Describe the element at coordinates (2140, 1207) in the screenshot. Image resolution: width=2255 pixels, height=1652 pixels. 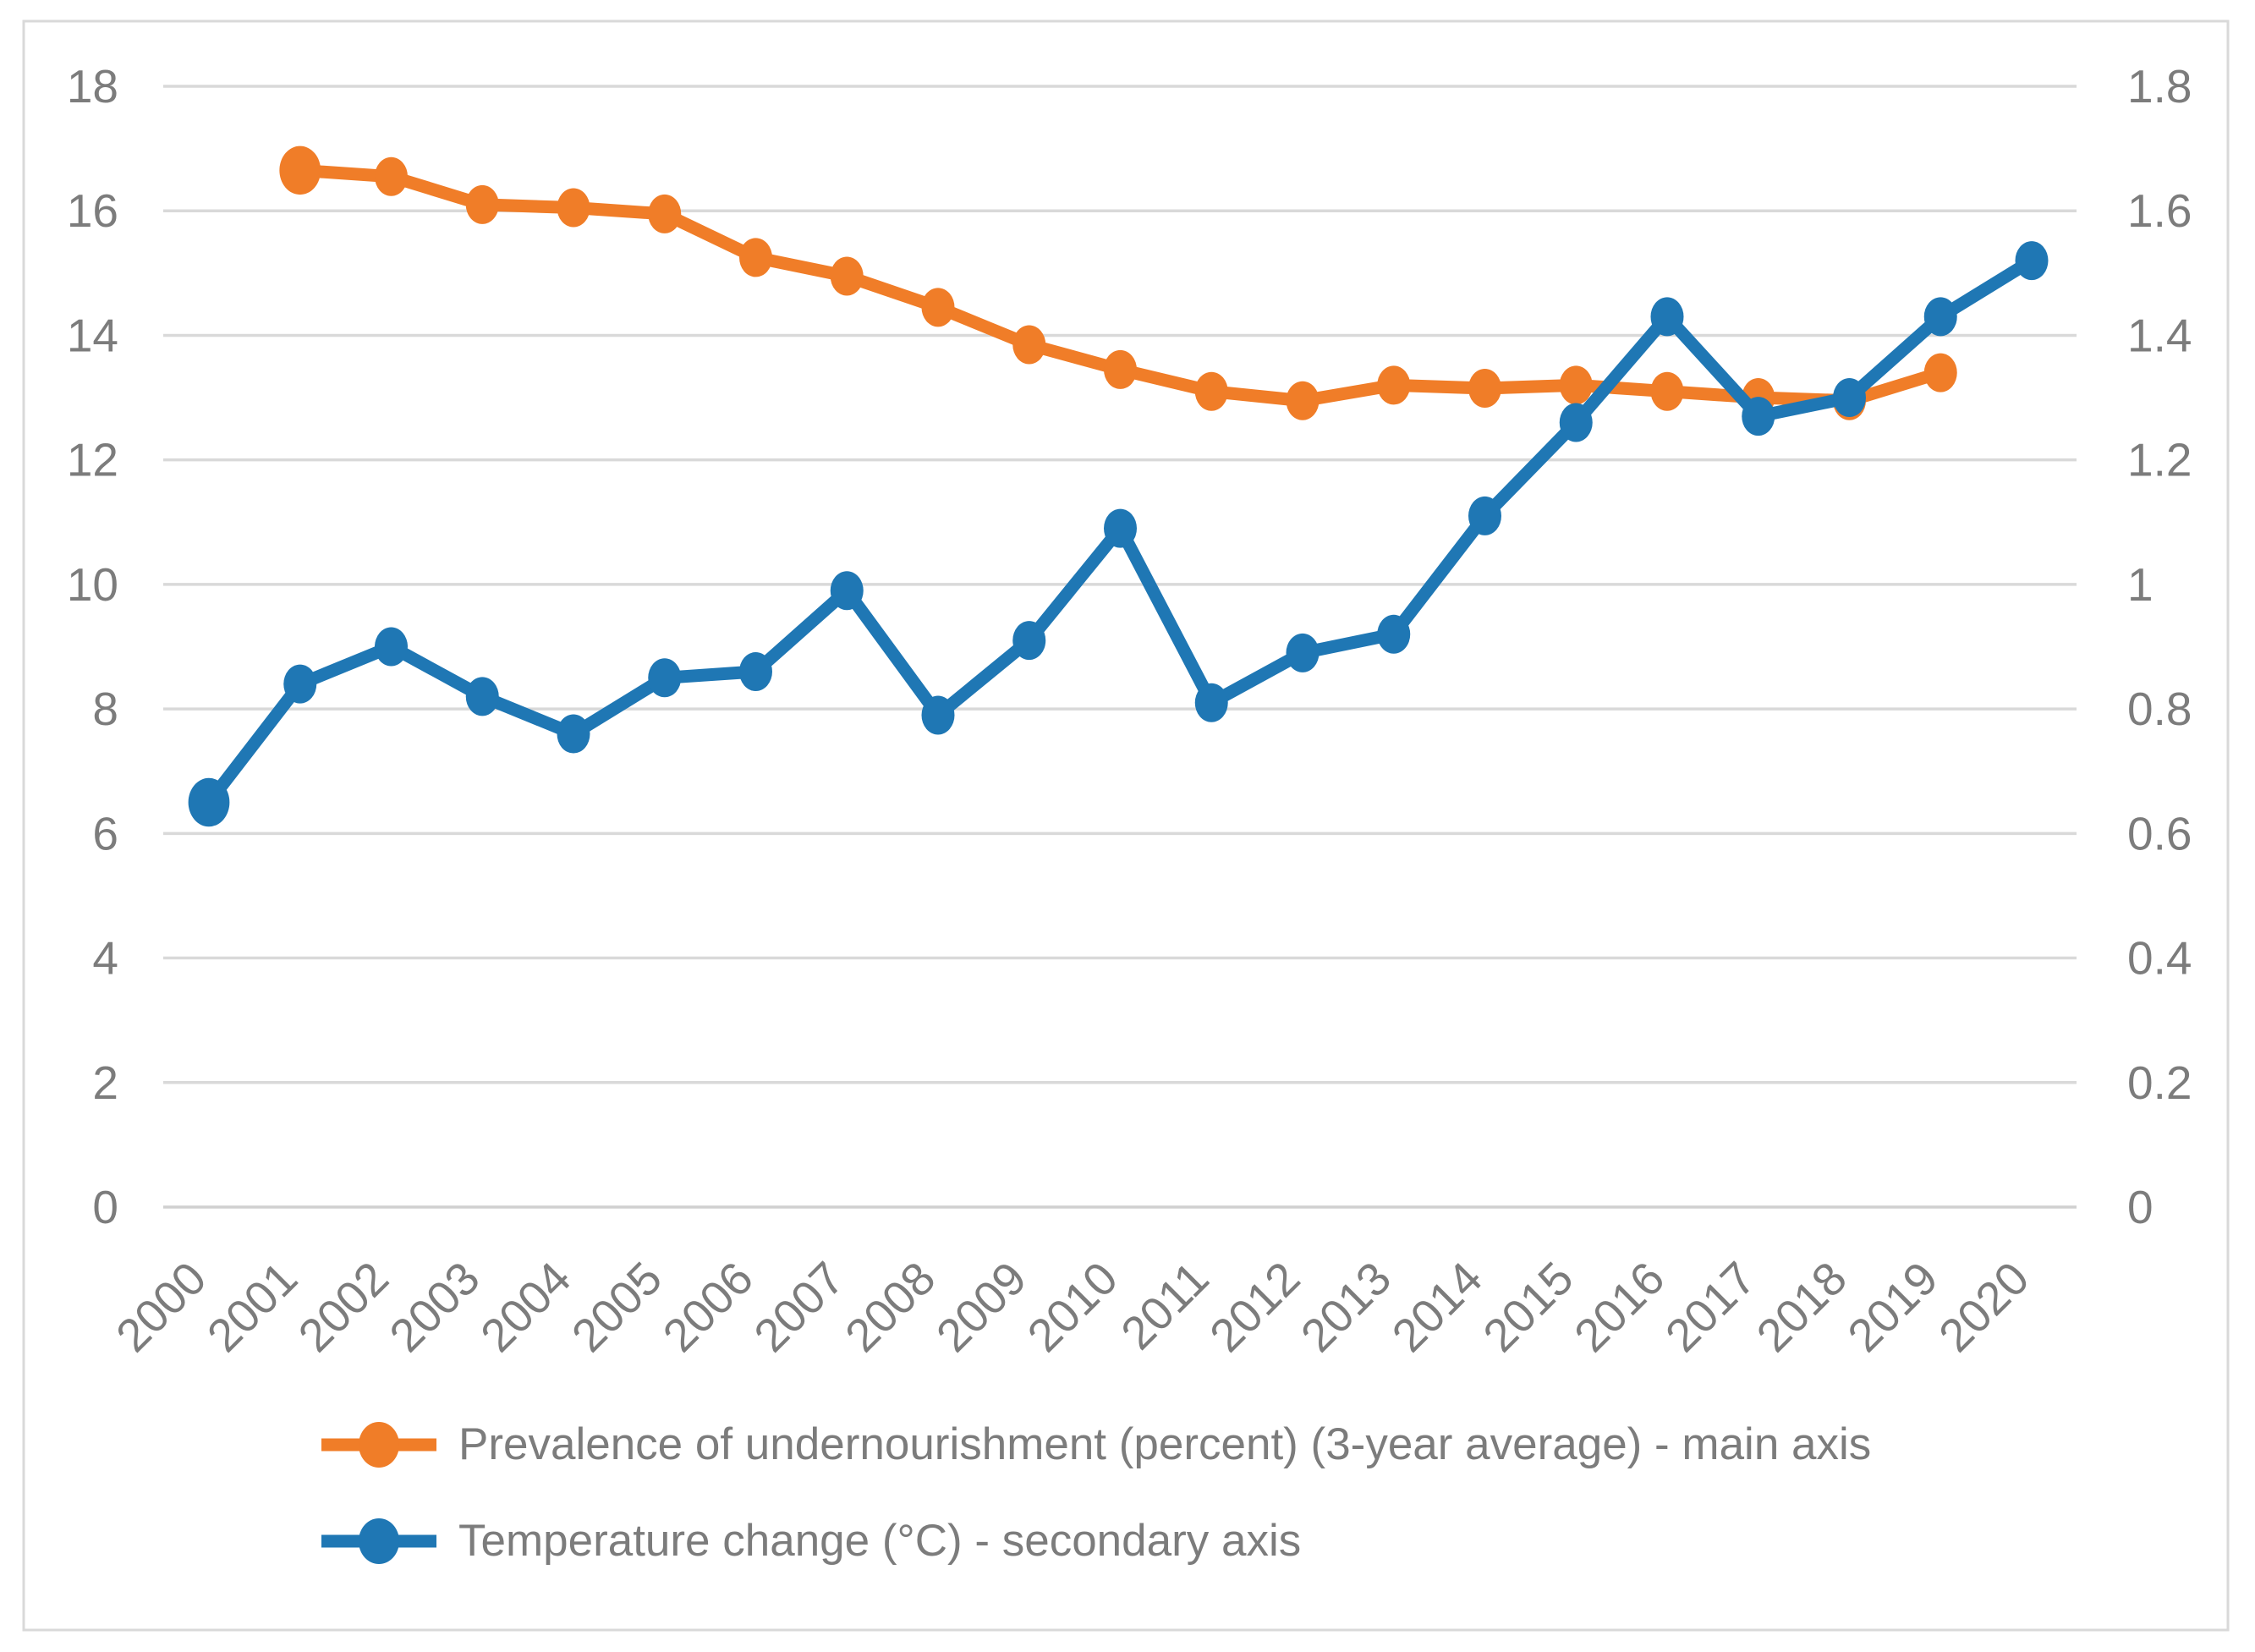
I see `y-axis-right-tick-label: 0` at that location.